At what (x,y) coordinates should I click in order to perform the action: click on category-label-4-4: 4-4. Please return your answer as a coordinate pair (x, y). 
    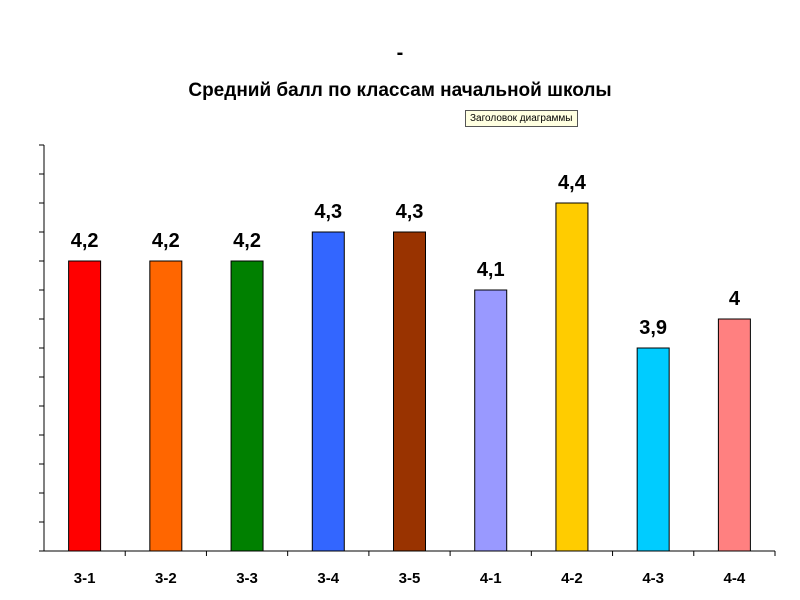
    Looking at the image, I should click on (735, 578).